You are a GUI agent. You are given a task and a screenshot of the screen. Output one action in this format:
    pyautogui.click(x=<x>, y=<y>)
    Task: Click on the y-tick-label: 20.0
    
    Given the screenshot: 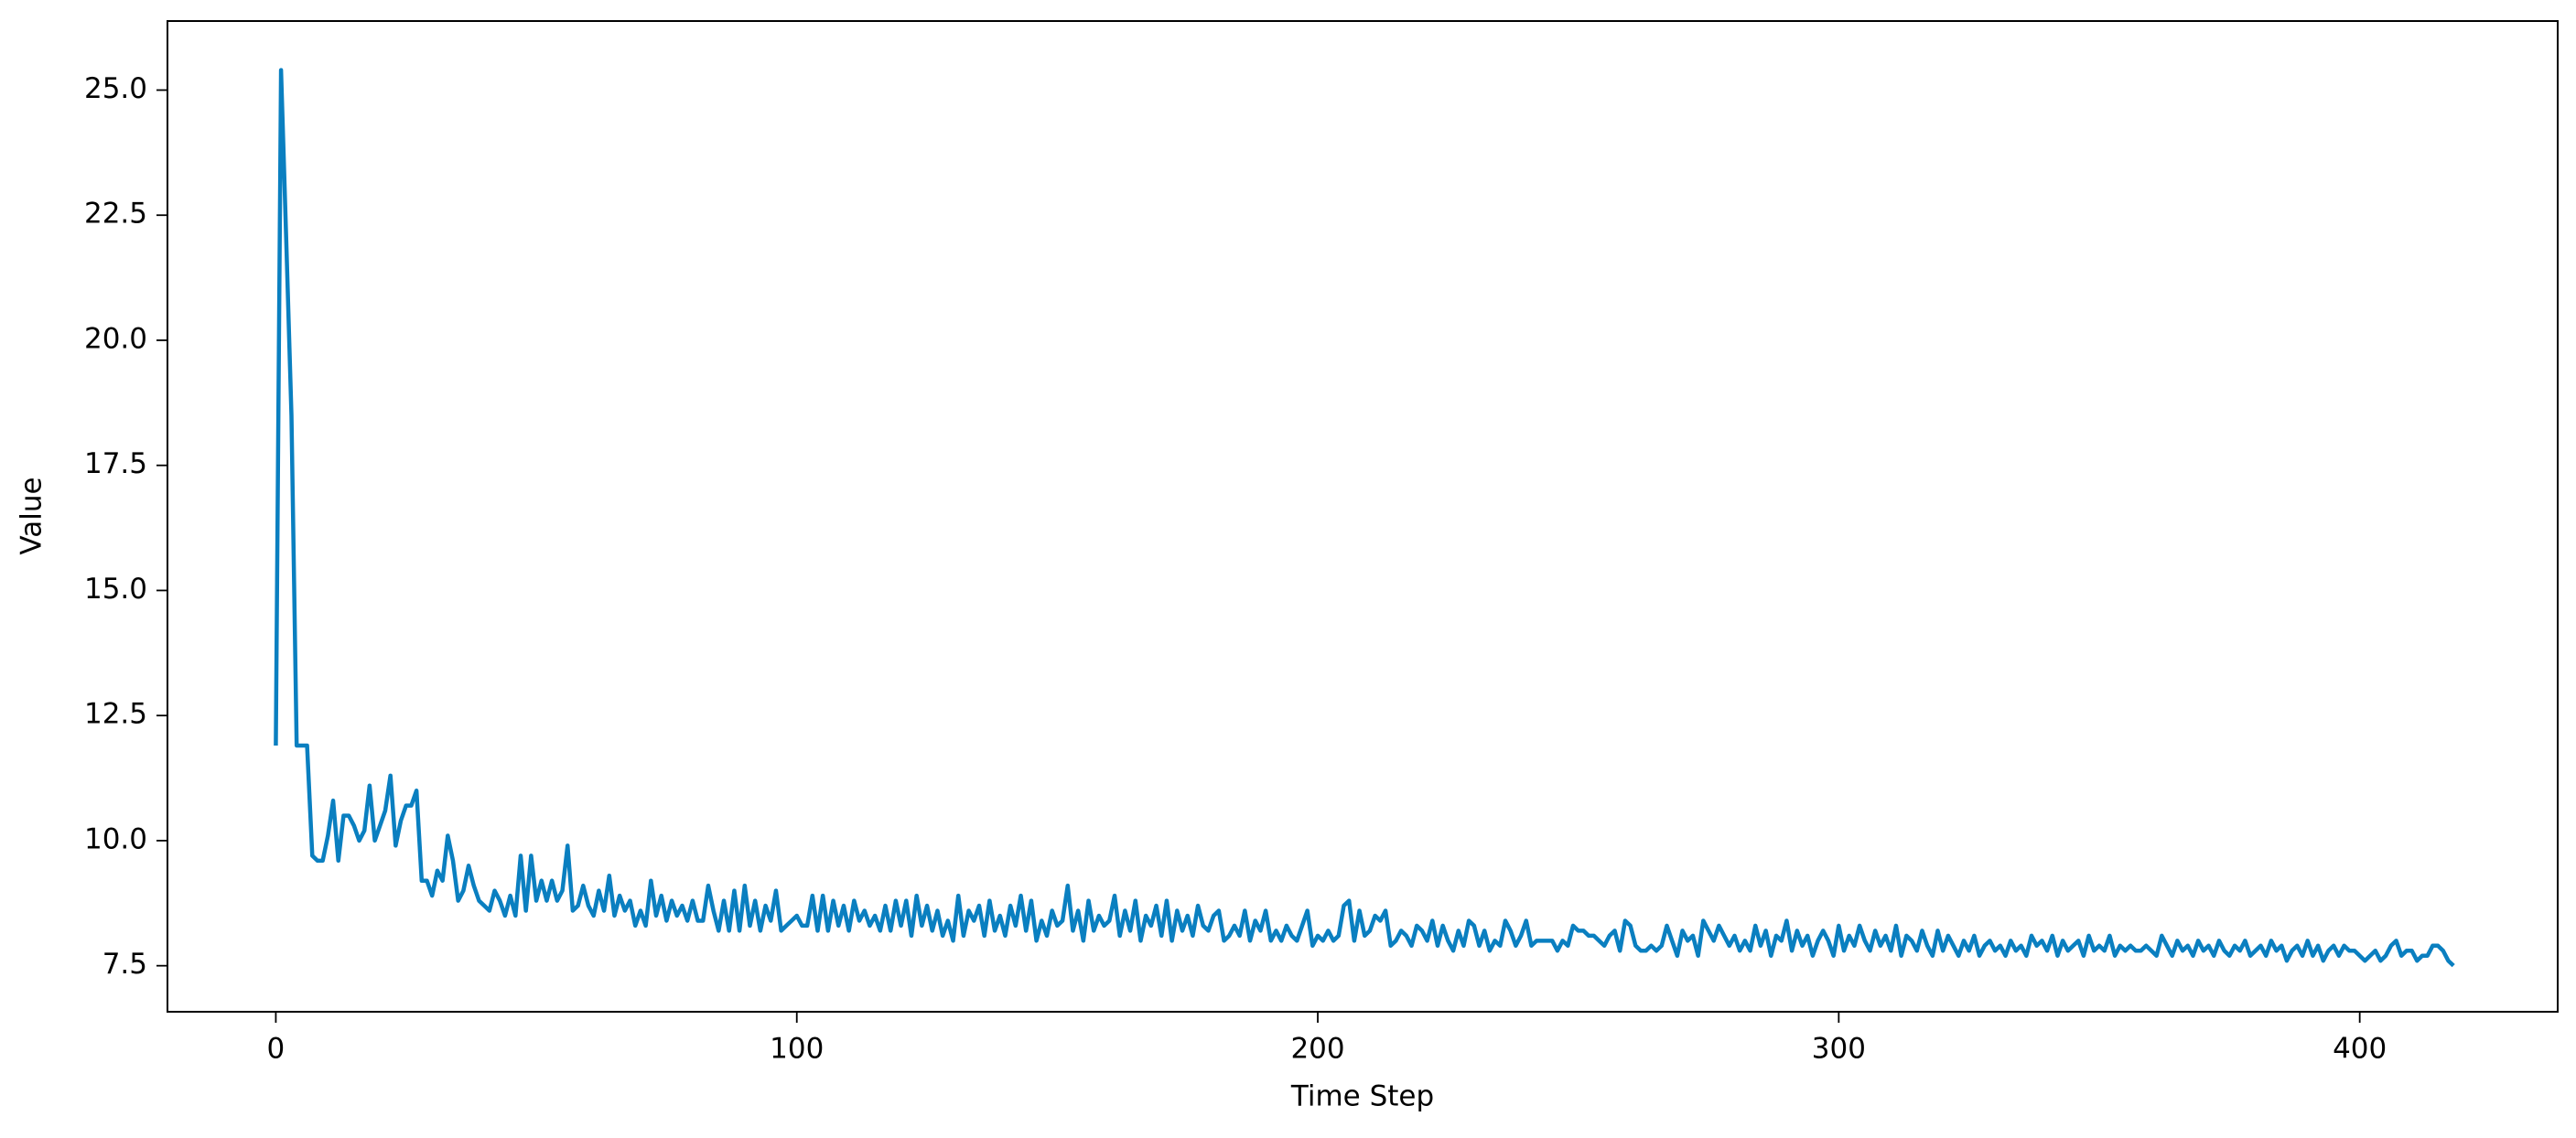 What is the action you would take?
    pyautogui.click(x=115, y=338)
    